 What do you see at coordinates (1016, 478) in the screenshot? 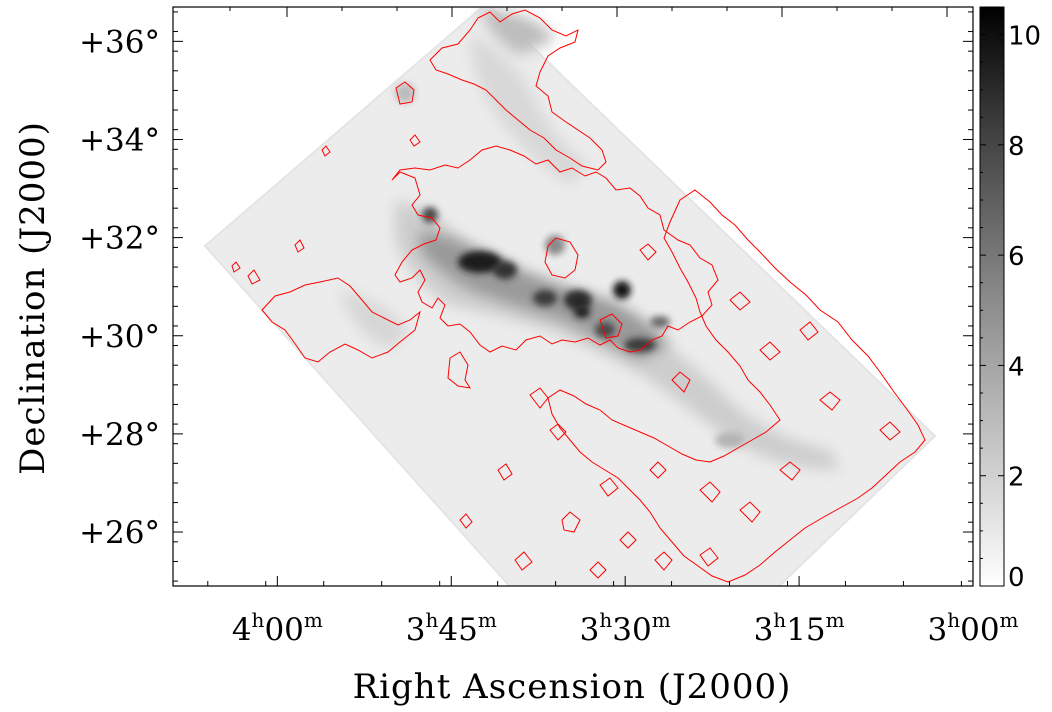
I see `colorbar-label-4: 2` at bounding box center [1016, 478].